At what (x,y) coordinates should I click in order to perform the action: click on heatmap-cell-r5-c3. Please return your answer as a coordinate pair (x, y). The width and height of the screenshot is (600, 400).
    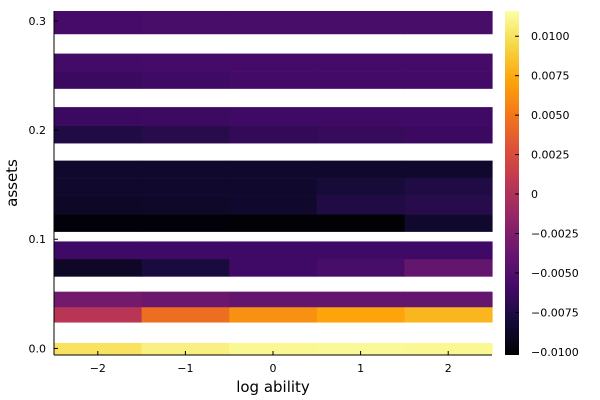
    Looking at the image, I should click on (360, 223).